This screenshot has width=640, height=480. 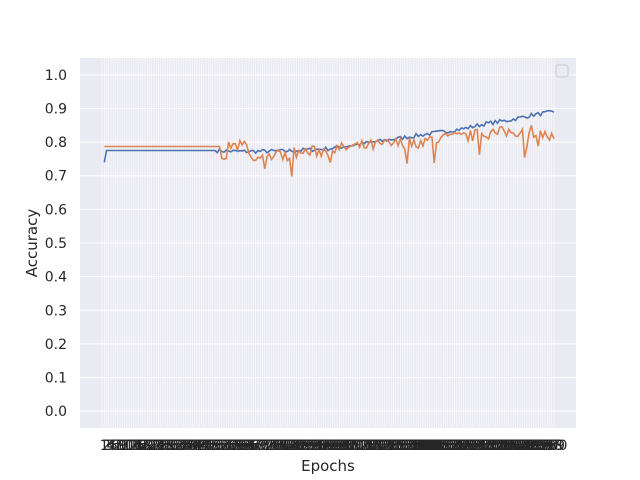 What do you see at coordinates (459, 446) in the screenshot?
I see `x-tick-label: 158` at bounding box center [459, 446].